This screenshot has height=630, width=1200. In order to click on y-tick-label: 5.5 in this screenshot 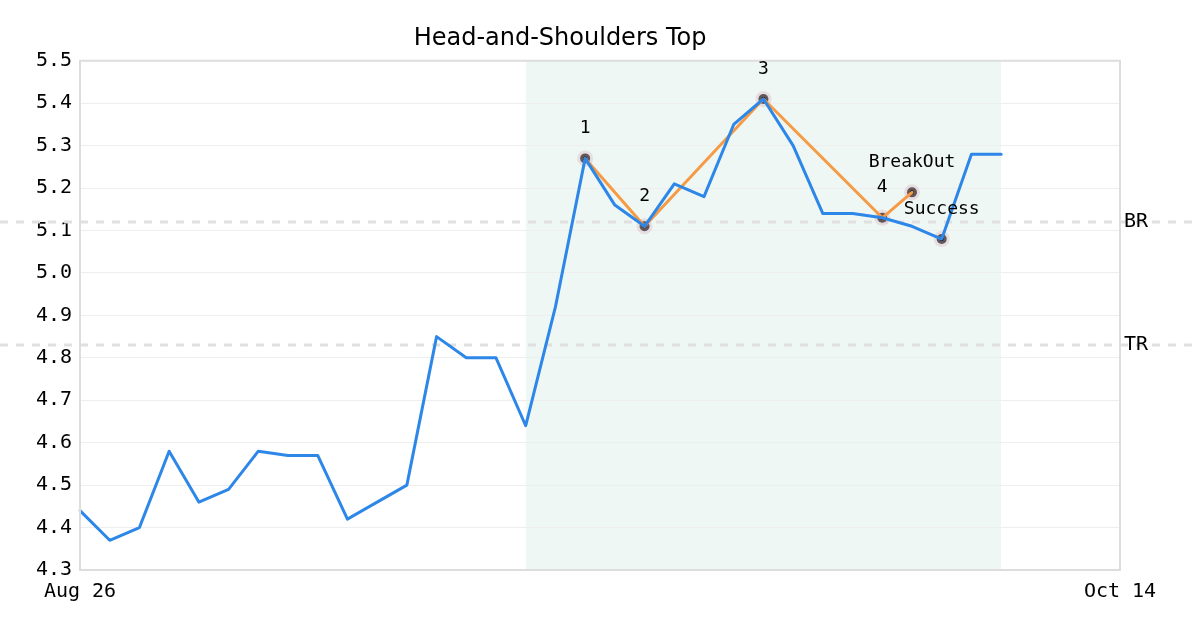, I will do `click(53, 59)`.